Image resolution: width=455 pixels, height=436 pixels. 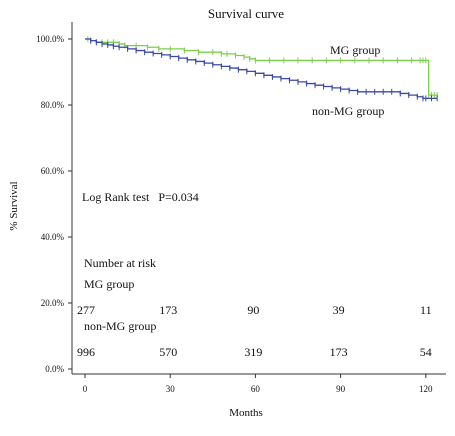 I want to click on risk-table-title: Number at risk, so click(x=120, y=263).